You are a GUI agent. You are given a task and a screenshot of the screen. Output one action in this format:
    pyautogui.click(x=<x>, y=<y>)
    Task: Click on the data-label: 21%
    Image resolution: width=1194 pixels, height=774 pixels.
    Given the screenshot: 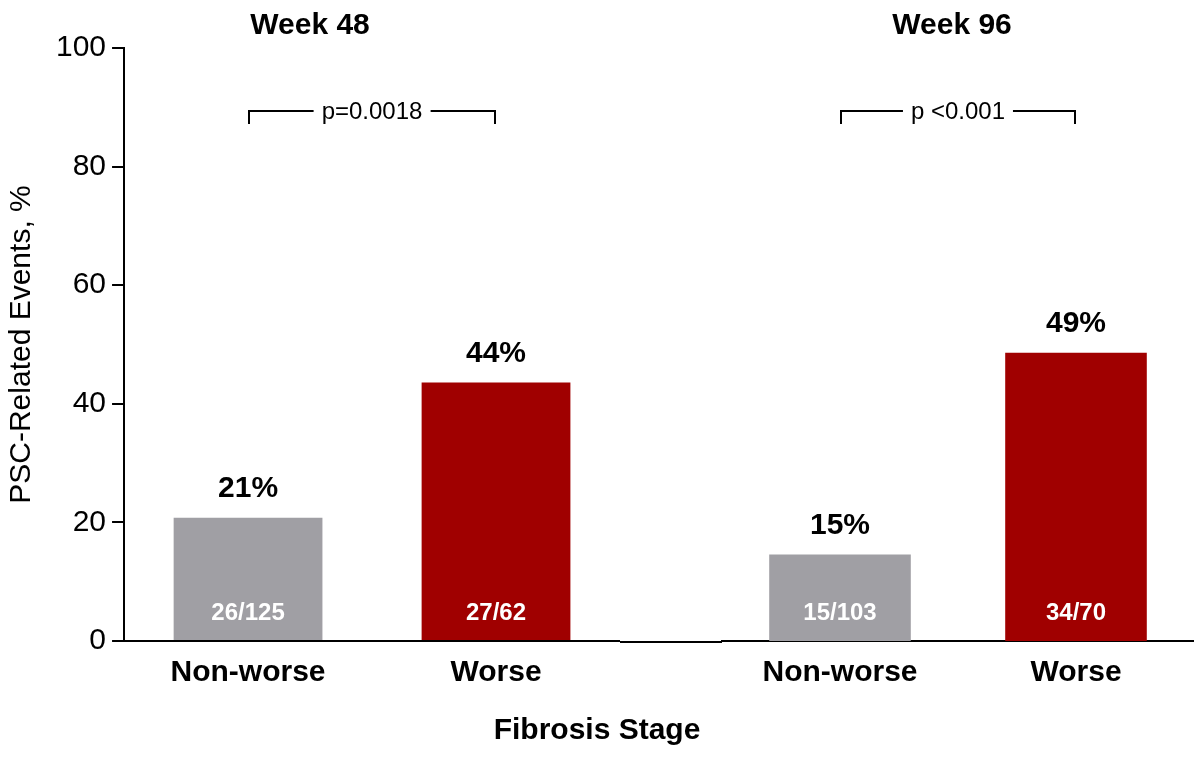 What is the action you would take?
    pyautogui.click(x=248, y=486)
    